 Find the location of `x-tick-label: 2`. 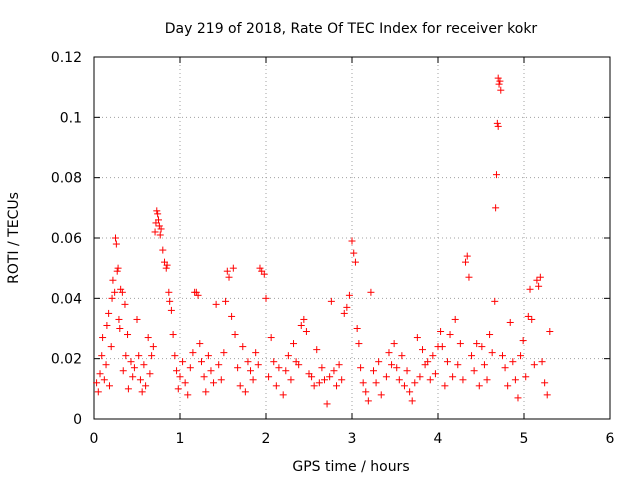

x-tick-label: 2 is located at coordinates (266, 439).